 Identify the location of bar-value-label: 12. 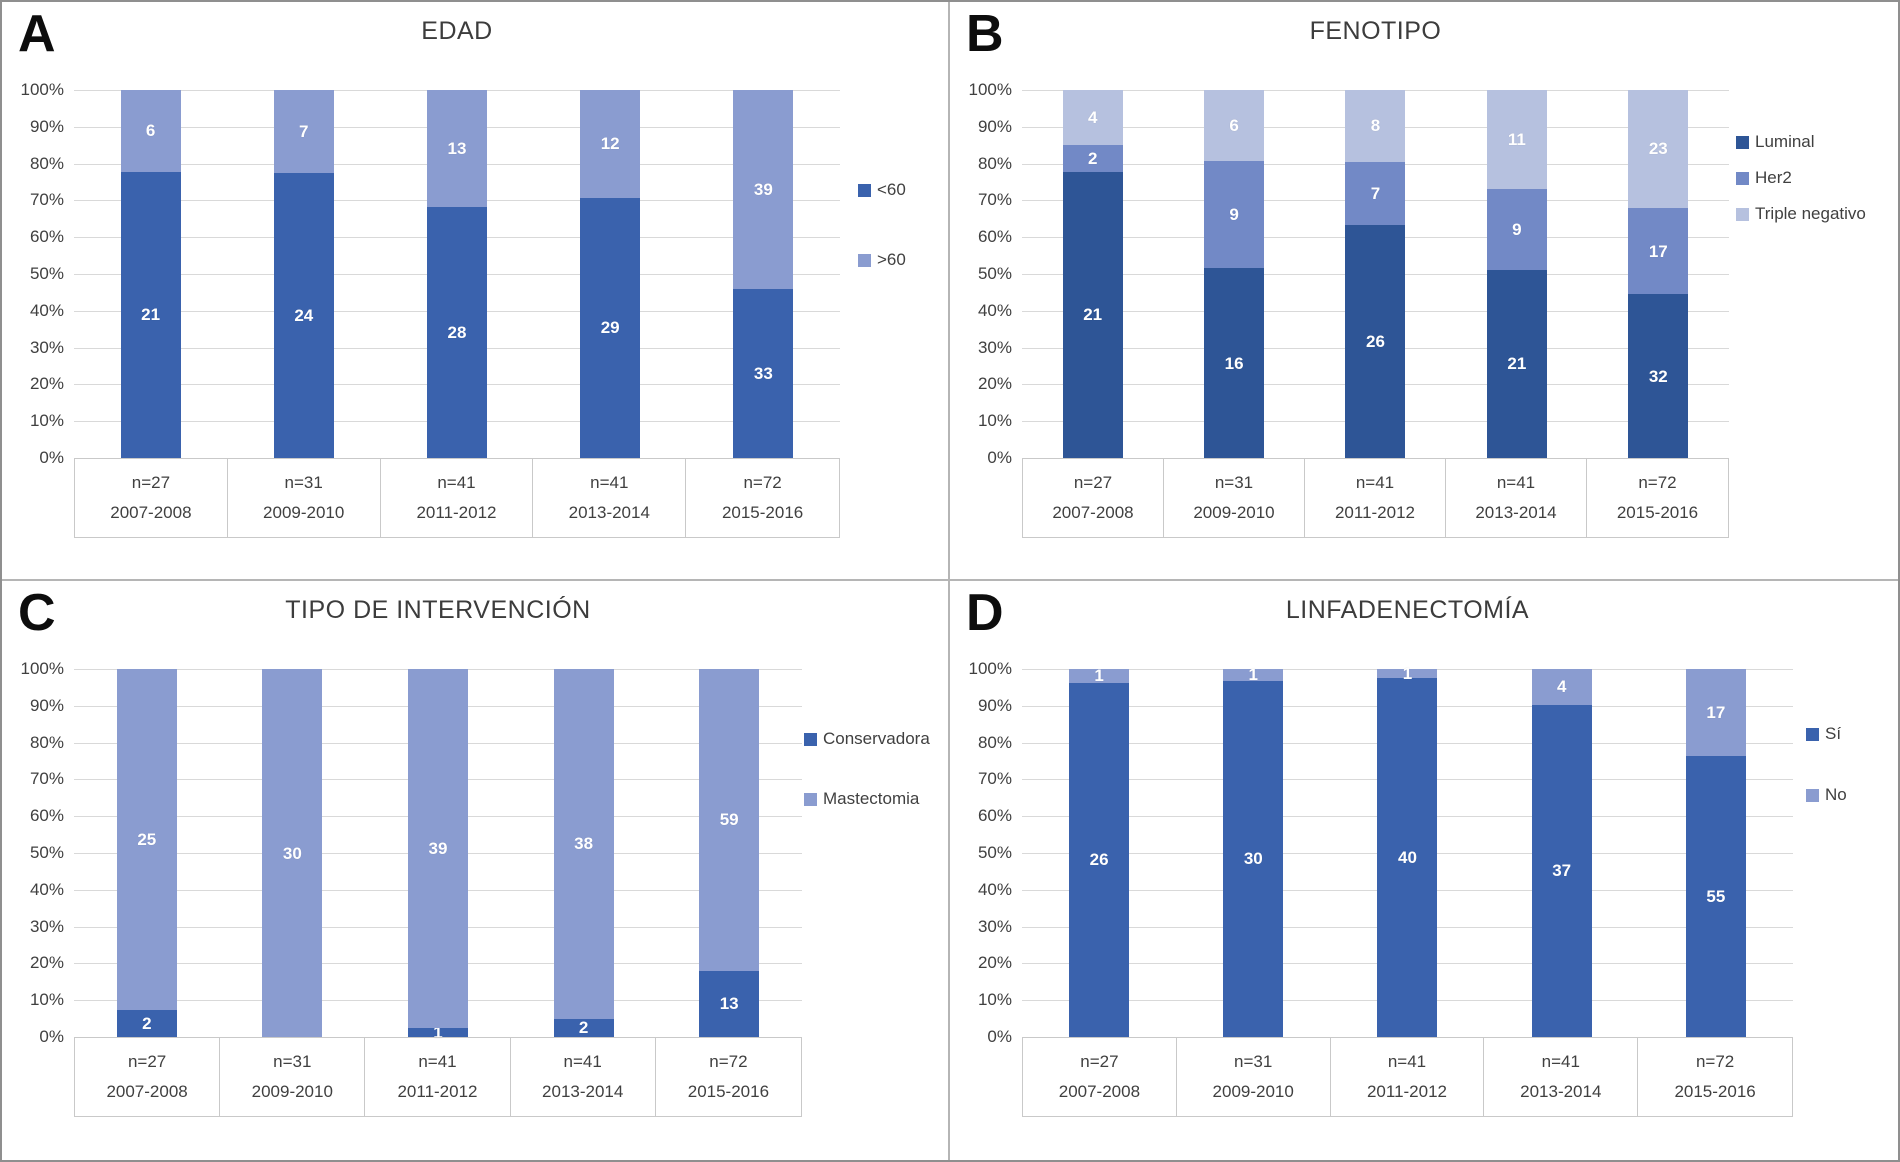
(610, 144).